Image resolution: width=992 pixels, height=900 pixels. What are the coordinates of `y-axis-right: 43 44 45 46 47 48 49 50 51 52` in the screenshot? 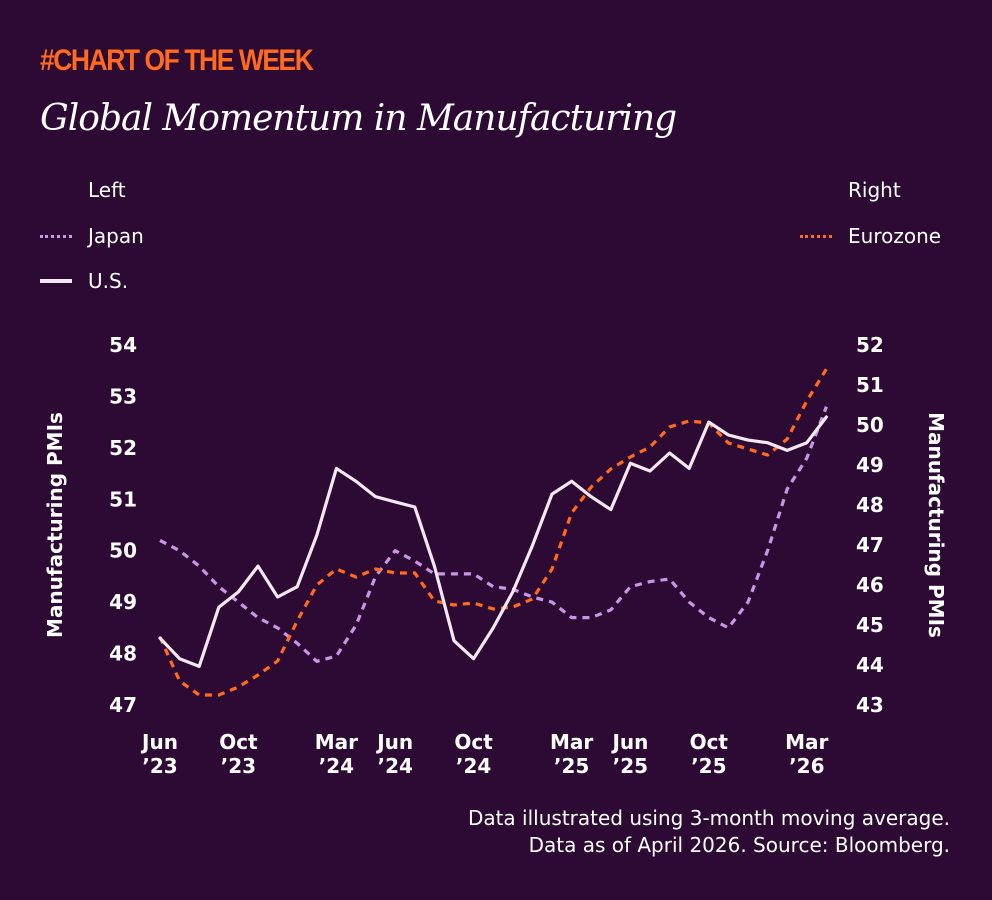 It's located at (870, 525).